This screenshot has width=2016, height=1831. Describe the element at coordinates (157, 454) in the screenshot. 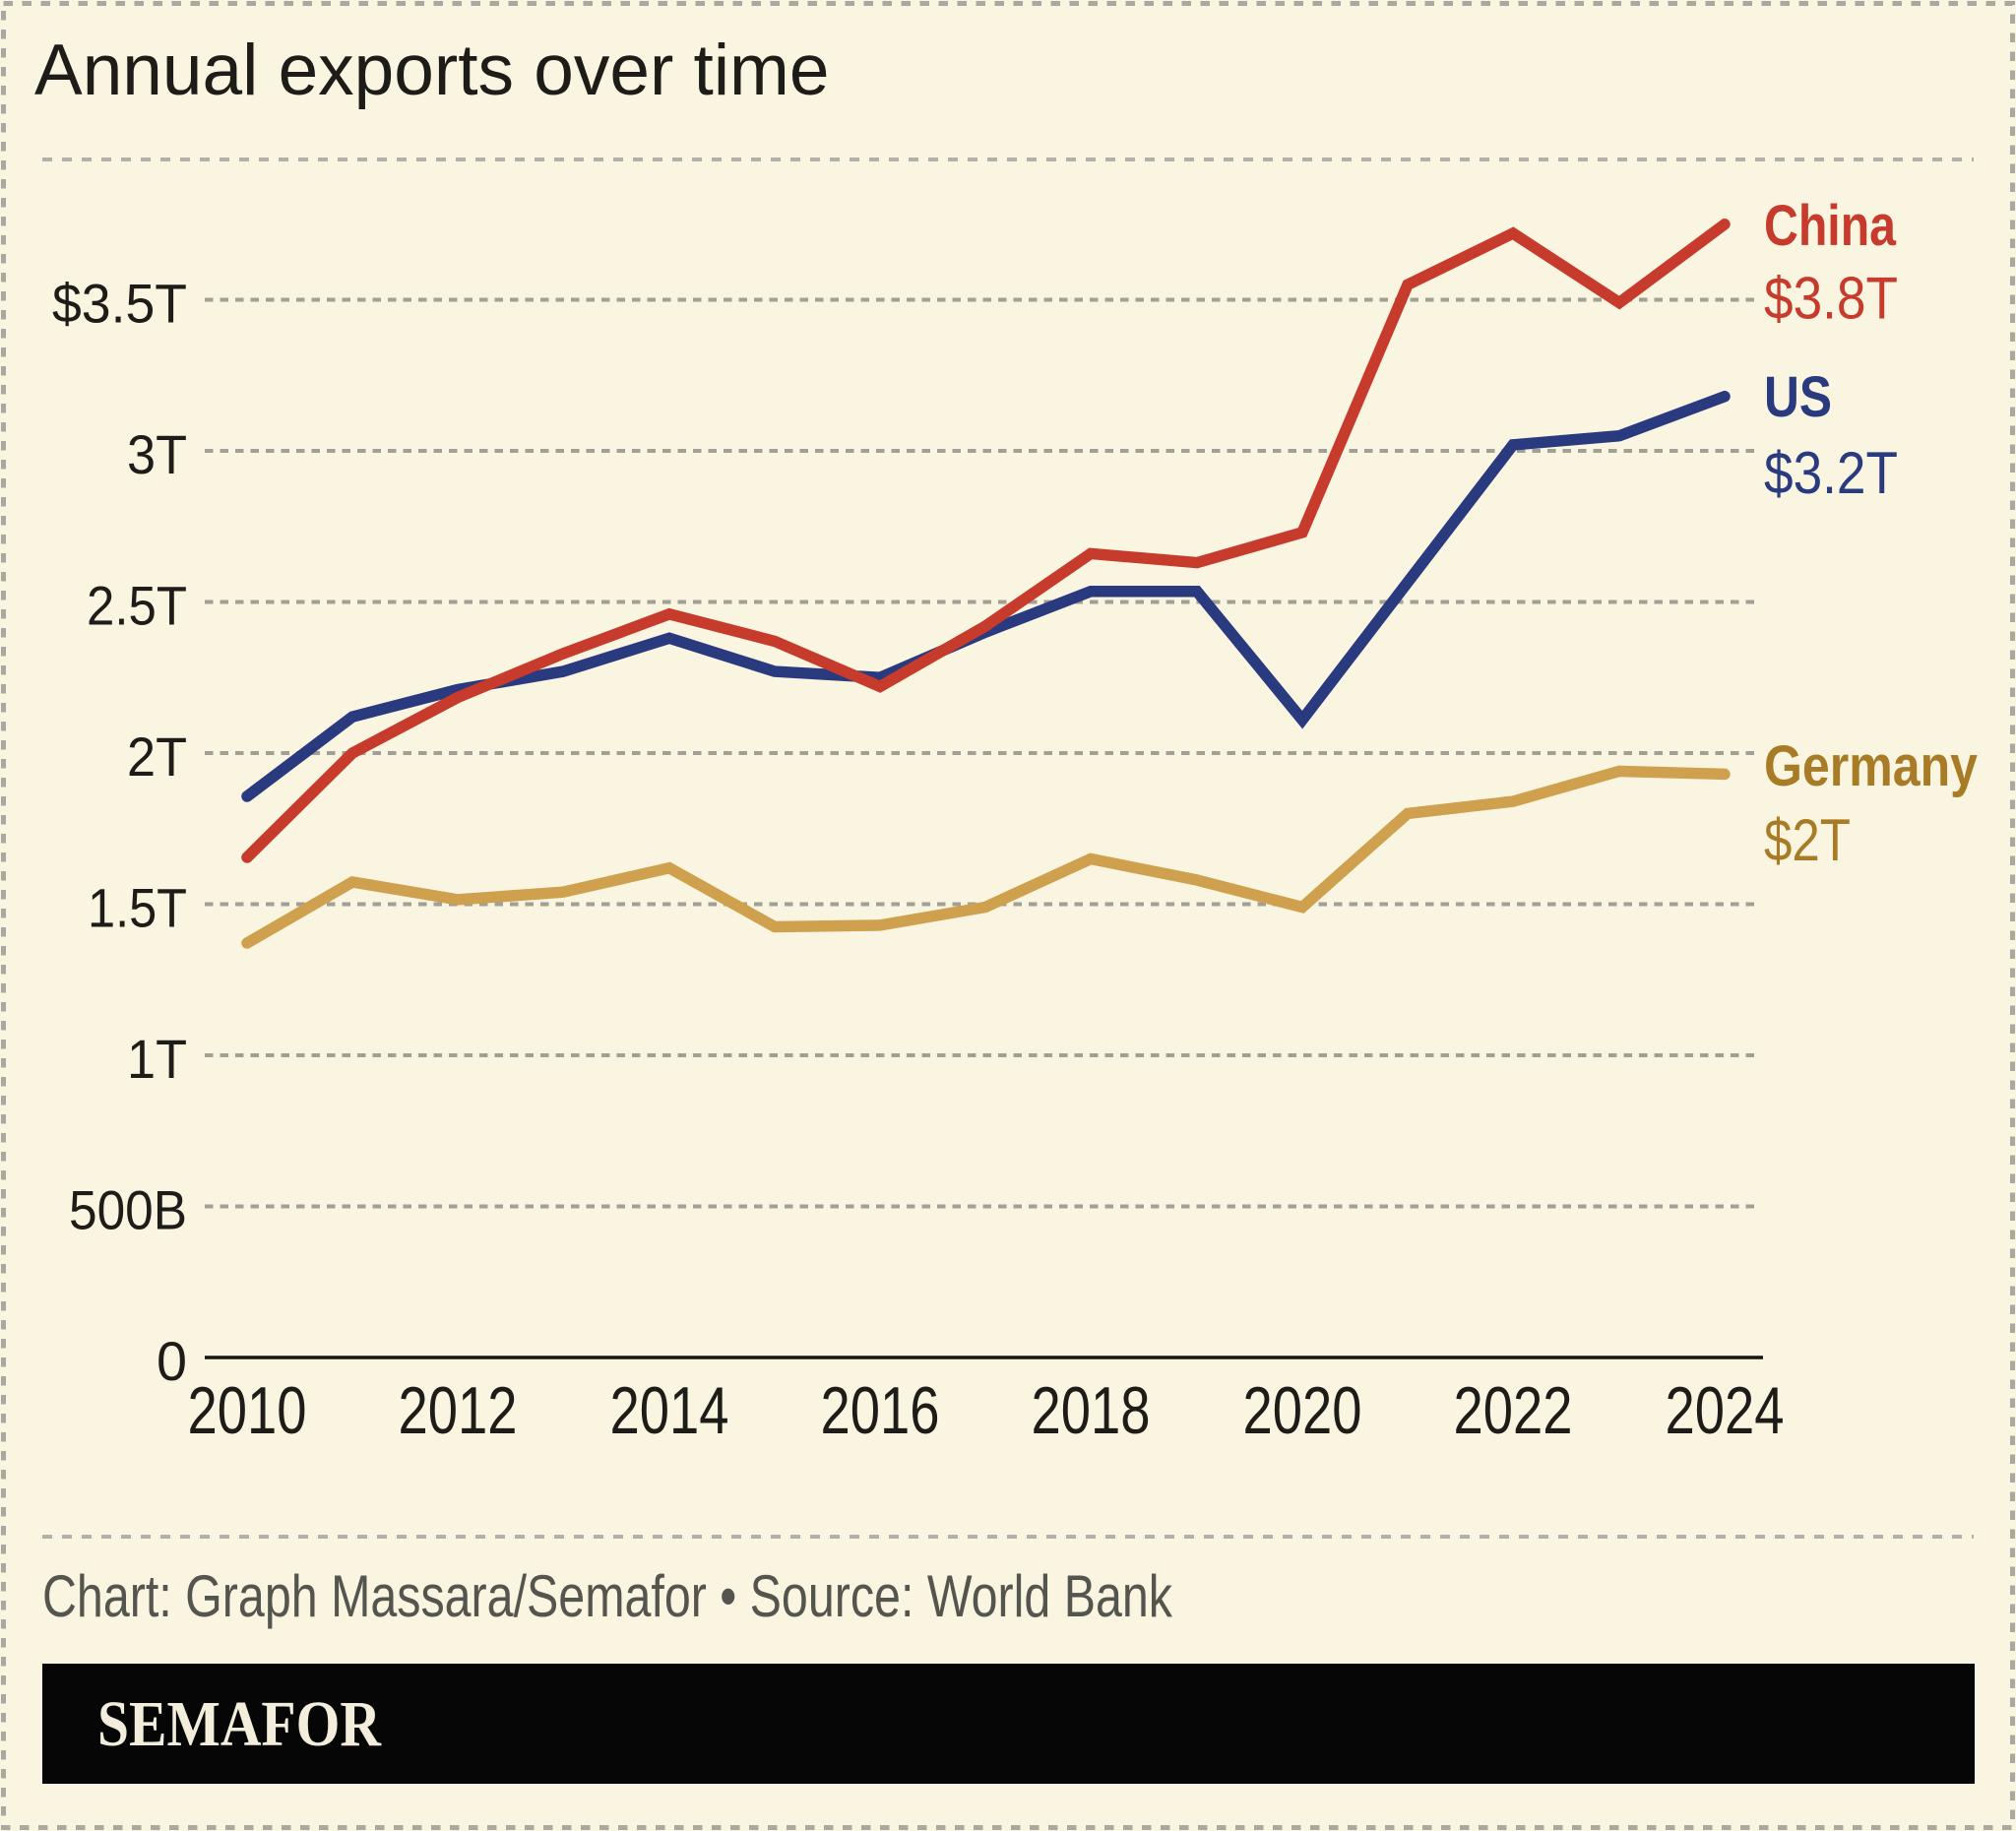

I see `svg-text: 3T` at that location.